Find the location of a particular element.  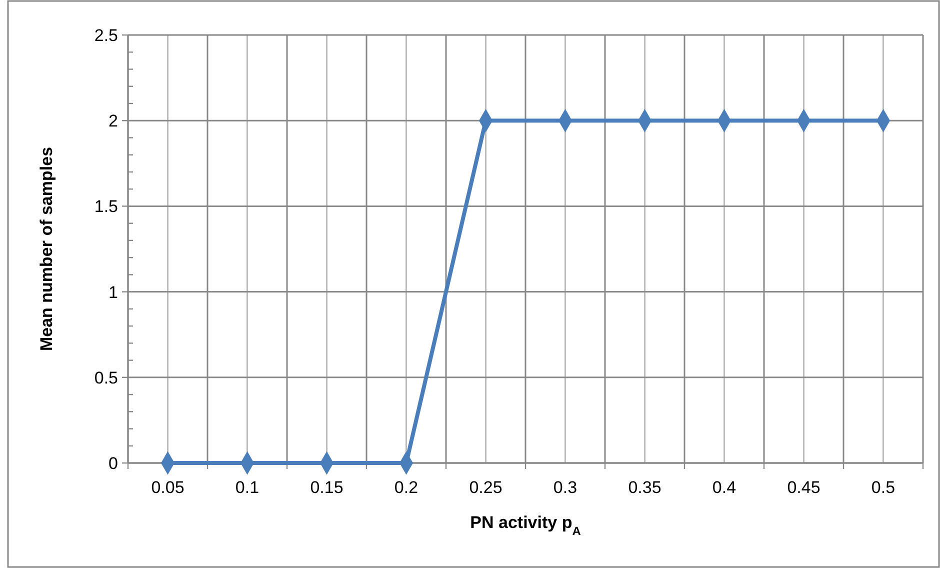

y-tick-label: 2 is located at coordinates (113, 121).